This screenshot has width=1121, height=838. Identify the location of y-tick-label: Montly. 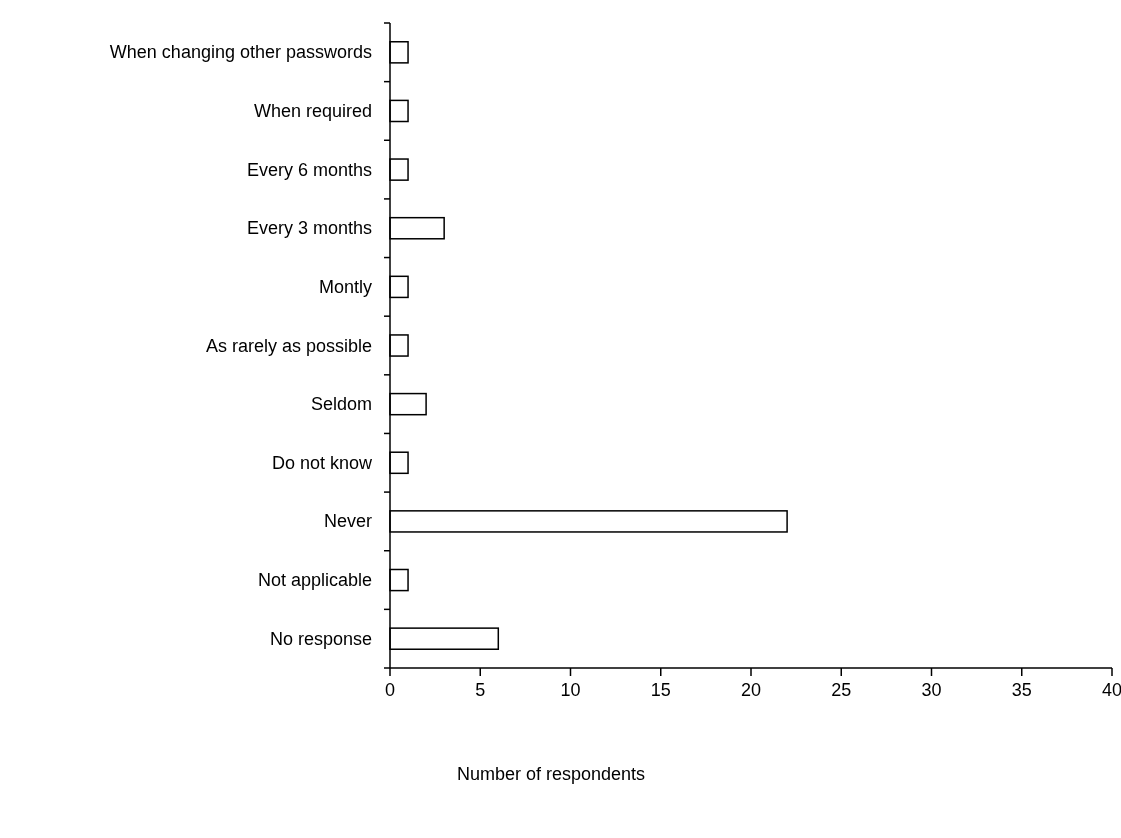
(345, 286).